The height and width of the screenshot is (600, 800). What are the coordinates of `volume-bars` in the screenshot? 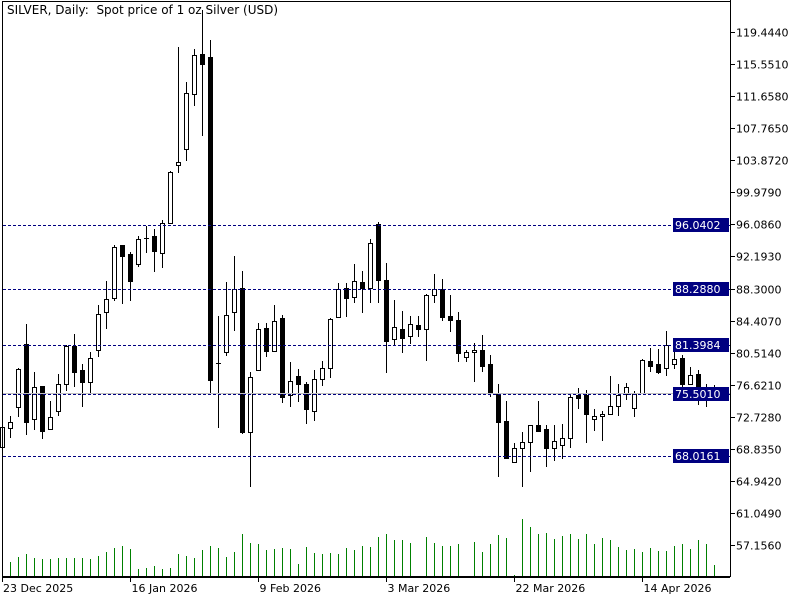 It's located at (362, 547).